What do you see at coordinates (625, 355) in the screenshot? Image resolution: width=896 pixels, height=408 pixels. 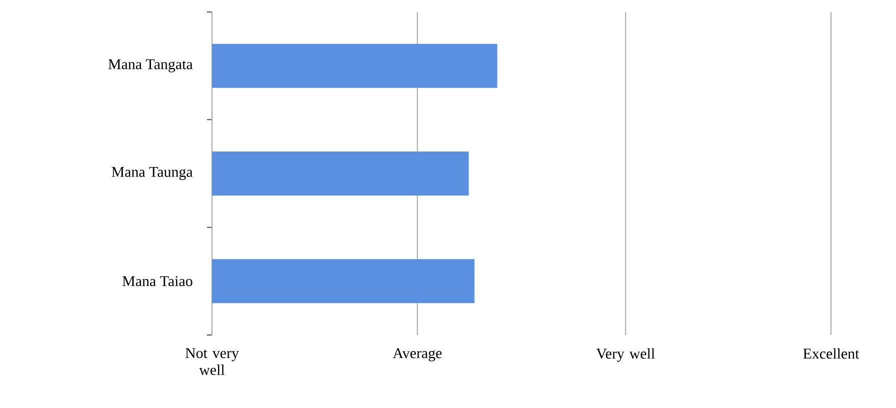 I see `ref-line-label: Very well` at bounding box center [625, 355].